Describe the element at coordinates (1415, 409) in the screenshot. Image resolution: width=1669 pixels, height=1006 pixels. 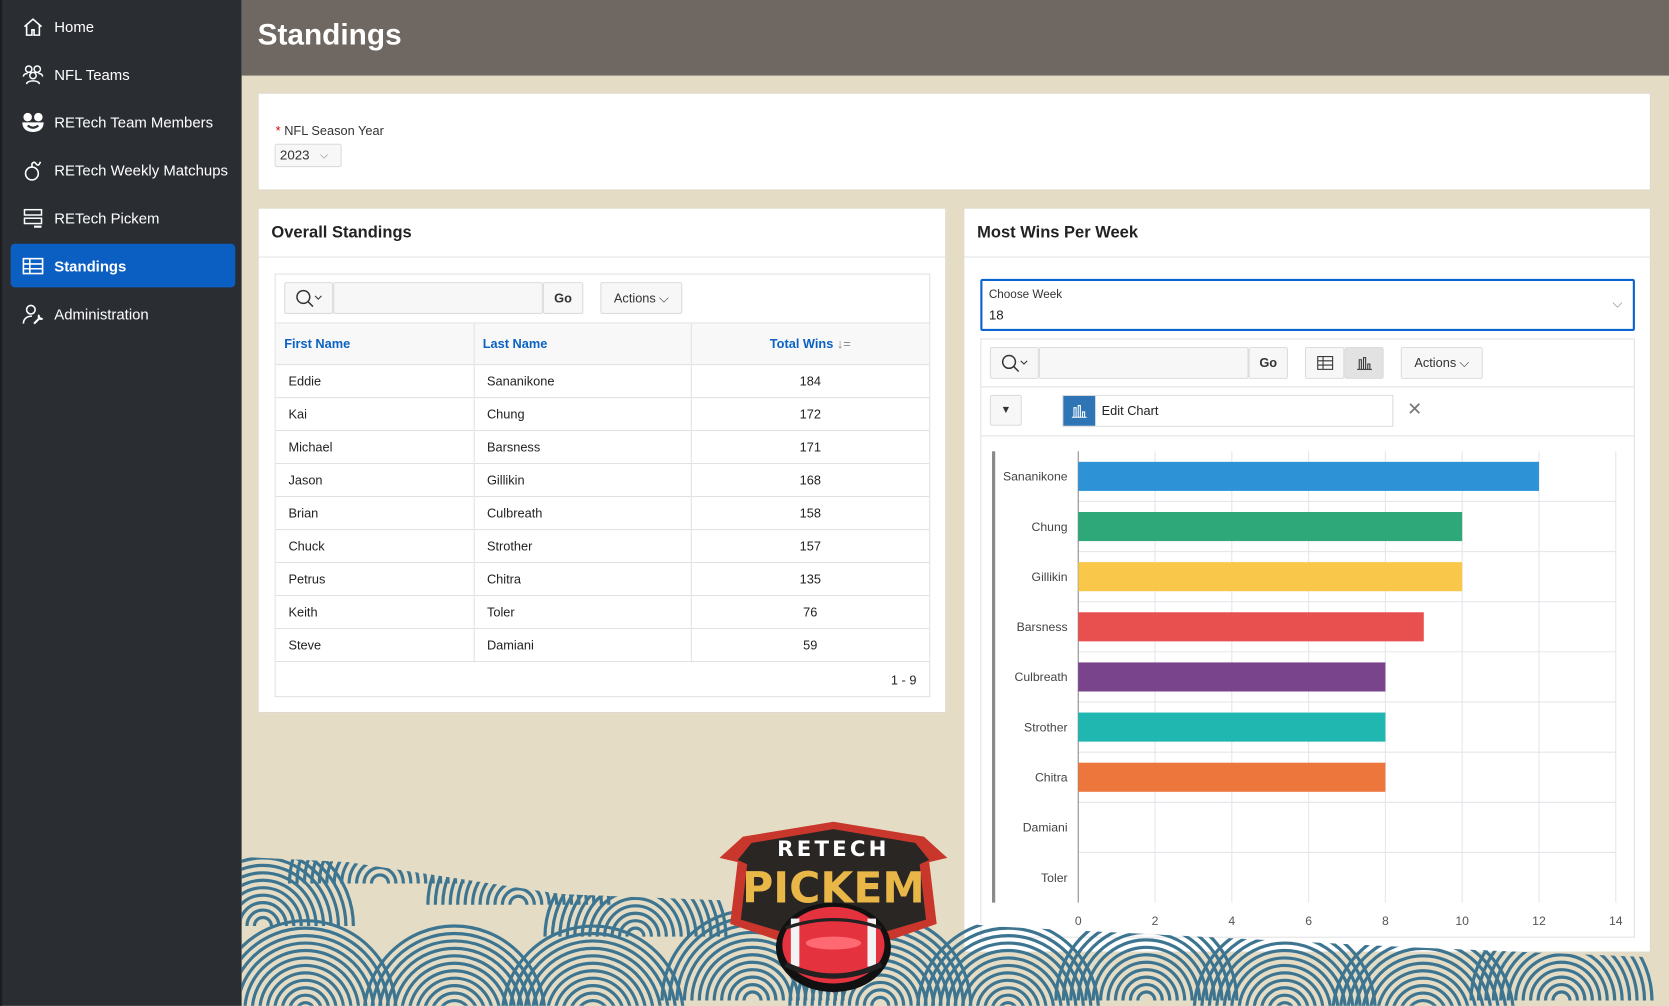
I see `remove-chart-close-icon: ✕` at that location.